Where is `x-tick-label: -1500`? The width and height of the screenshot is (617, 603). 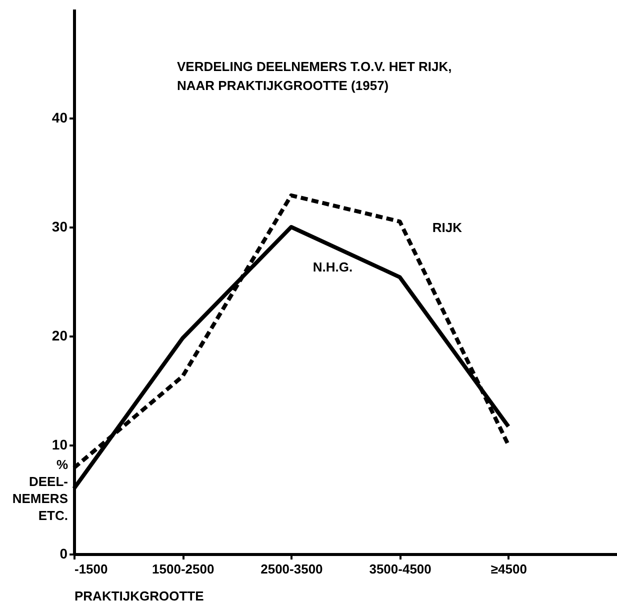 x-tick-label: -1500 is located at coordinates (91, 569).